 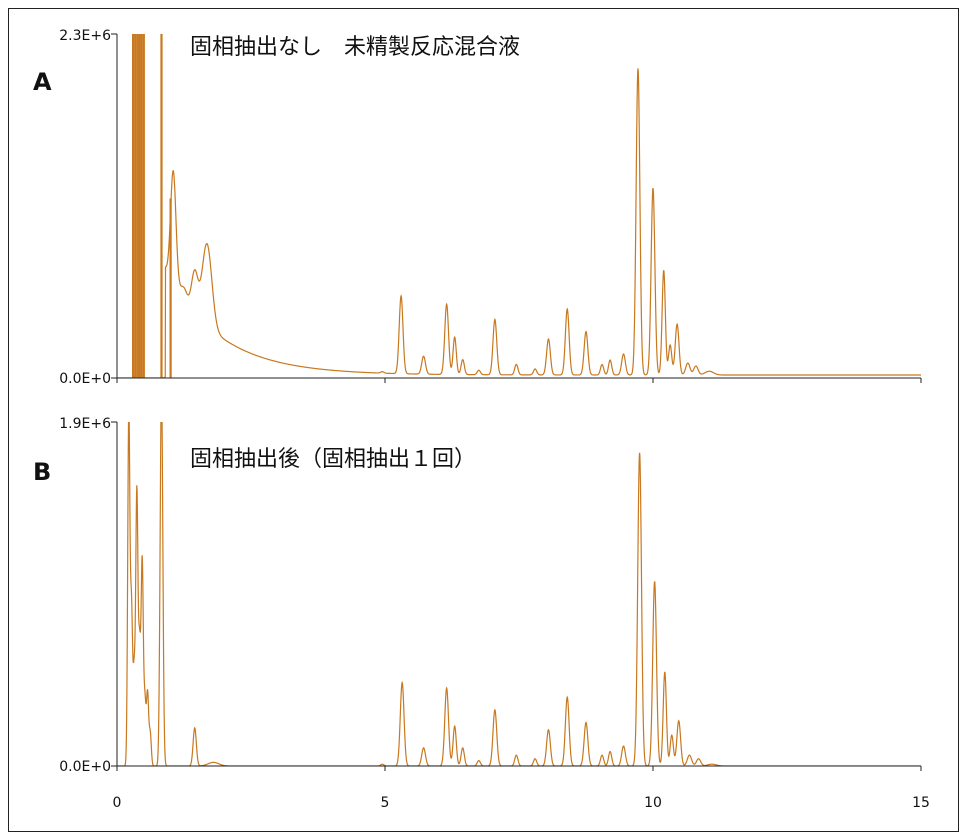 What do you see at coordinates (921, 803) in the screenshot?
I see `x-tick-label-15: 15` at bounding box center [921, 803].